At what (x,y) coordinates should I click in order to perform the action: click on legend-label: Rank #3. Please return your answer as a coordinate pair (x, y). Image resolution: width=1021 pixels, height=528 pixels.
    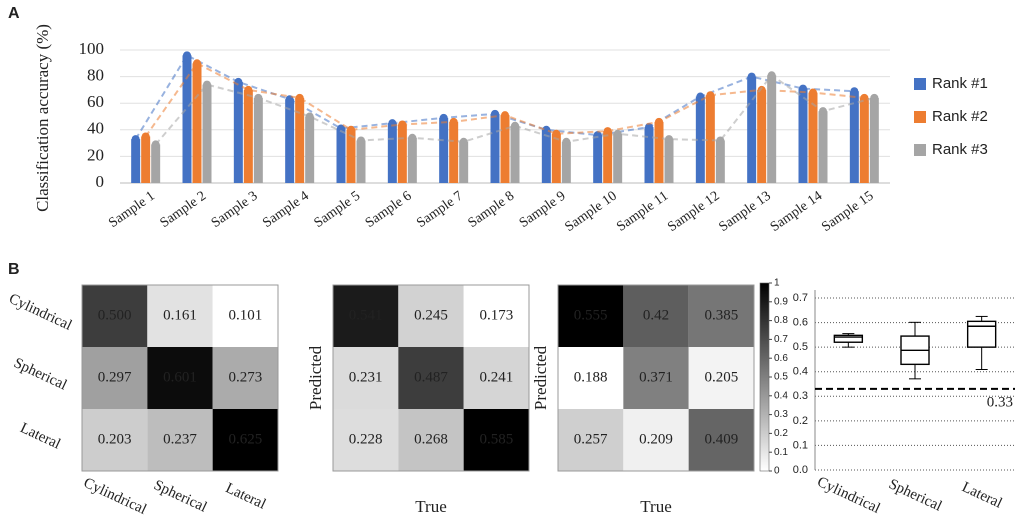
    Looking at the image, I should click on (960, 149).